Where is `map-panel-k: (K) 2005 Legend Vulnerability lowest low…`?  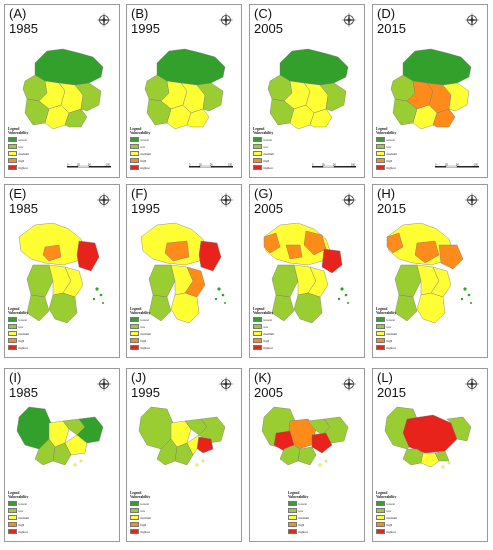 map-panel-k: (K) 2005 Legend Vulnerability lowest low… is located at coordinates (307, 455).